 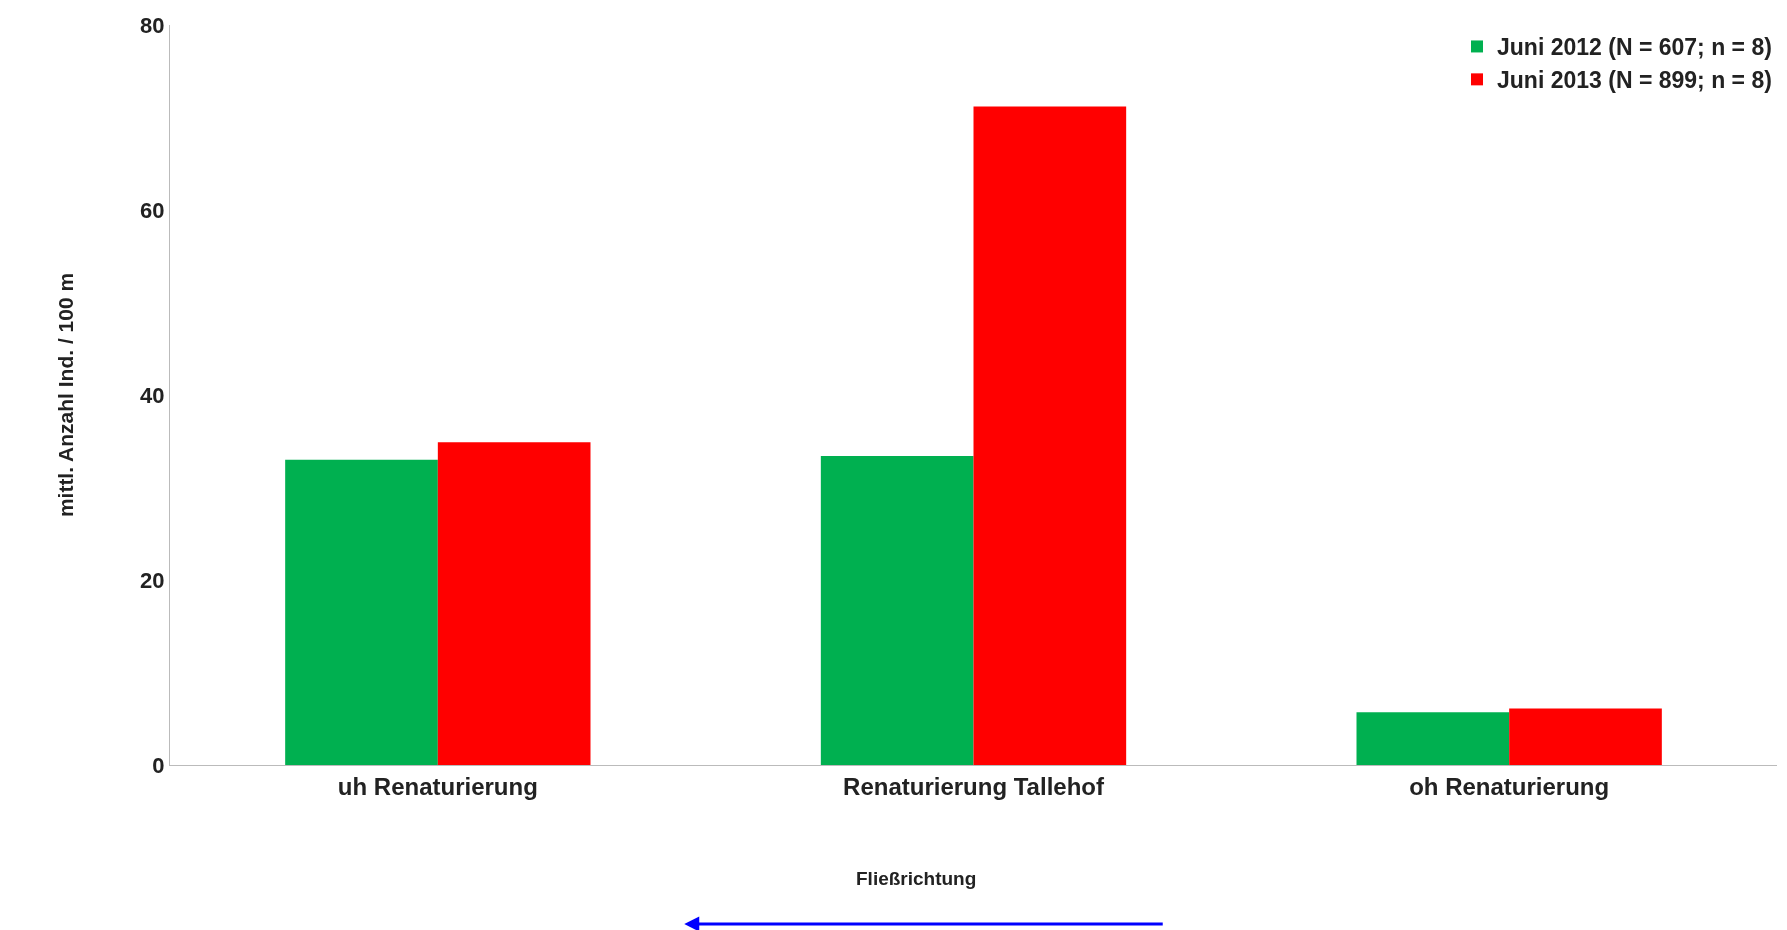 What do you see at coordinates (152, 210) in the screenshot?
I see `y-tick-label: 60` at bounding box center [152, 210].